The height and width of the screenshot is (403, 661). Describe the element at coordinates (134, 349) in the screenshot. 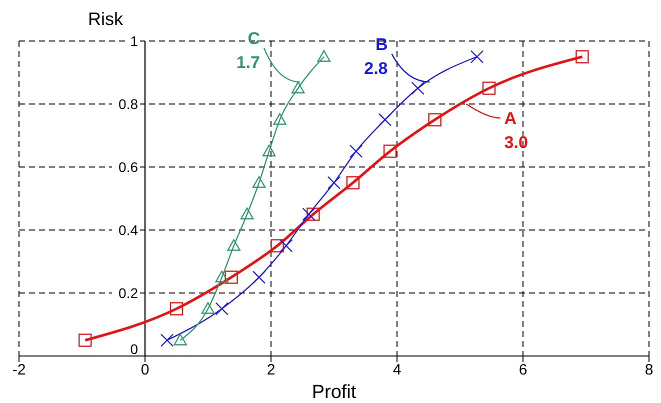

I see `y-tick-label: 0` at that location.